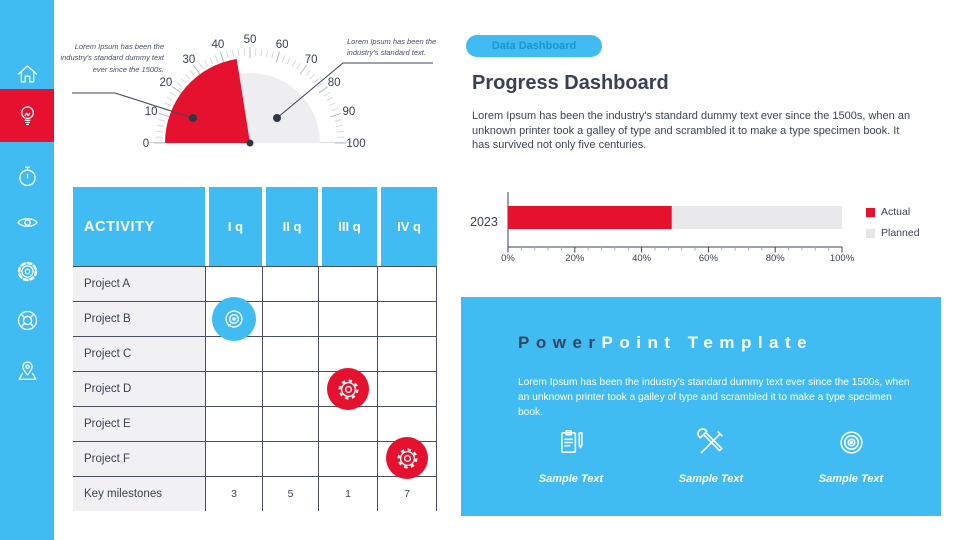 The height and width of the screenshot is (540, 960). What do you see at coordinates (711, 456) in the screenshot?
I see `panel-item-tools: Sample Text` at bounding box center [711, 456].